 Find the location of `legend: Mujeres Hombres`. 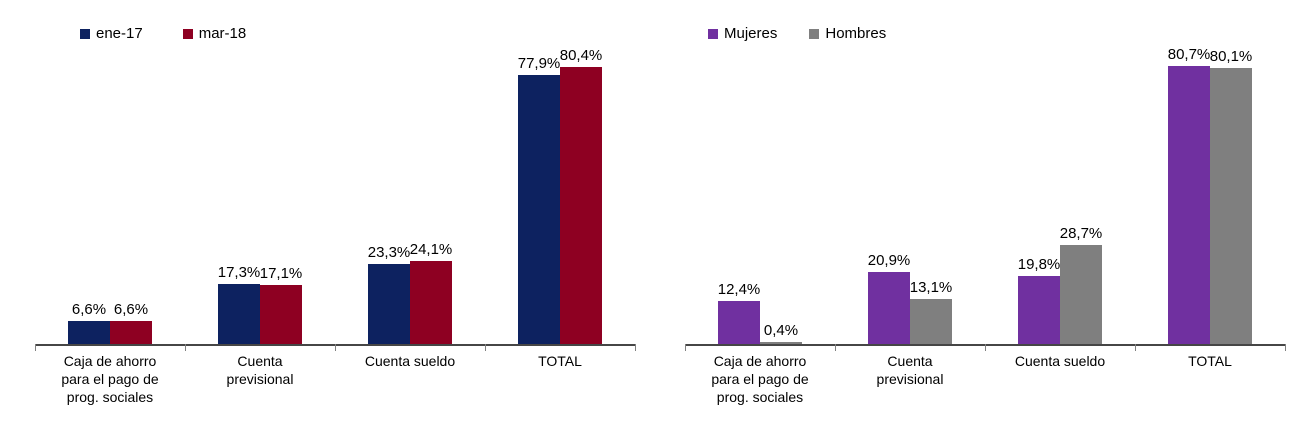

legend: Mujeres Hombres is located at coordinates (797, 33).